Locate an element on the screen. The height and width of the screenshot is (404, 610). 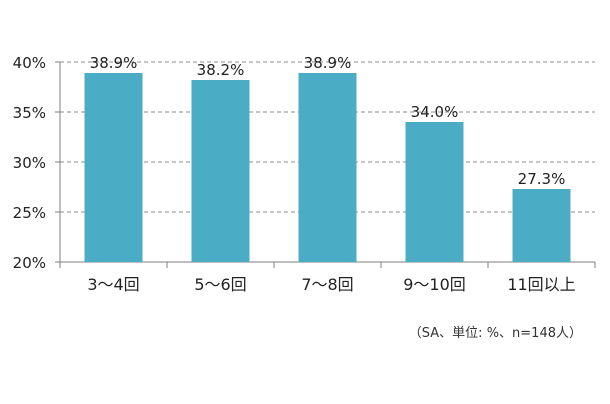
x-tick-label: 9〜10回 is located at coordinates (434, 284).